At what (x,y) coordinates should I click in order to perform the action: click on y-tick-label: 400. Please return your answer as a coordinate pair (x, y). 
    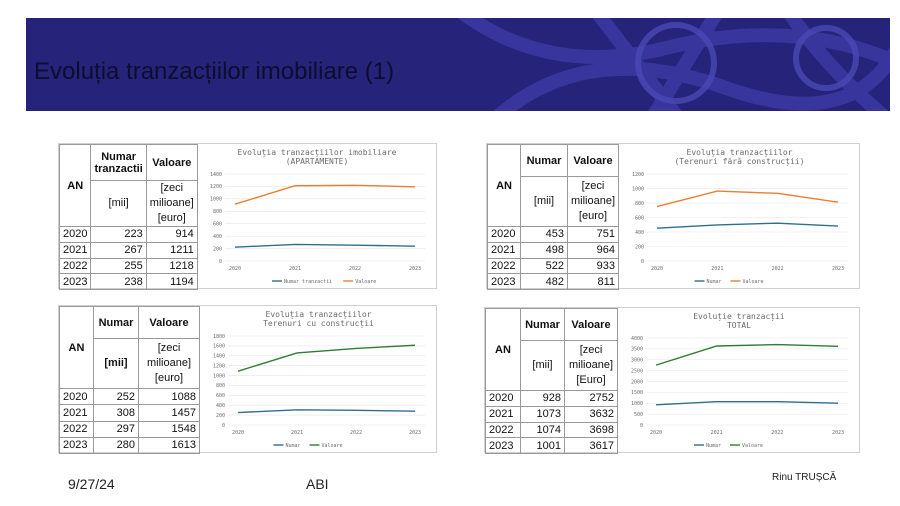
    Looking at the image, I should click on (220, 406).